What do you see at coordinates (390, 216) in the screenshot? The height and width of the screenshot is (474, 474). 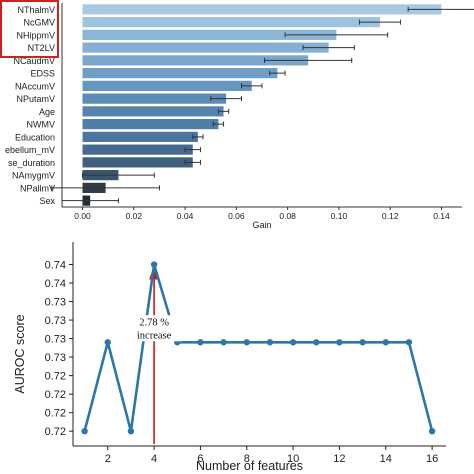 I see `x-tick-label: 0.12` at bounding box center [390, 216].